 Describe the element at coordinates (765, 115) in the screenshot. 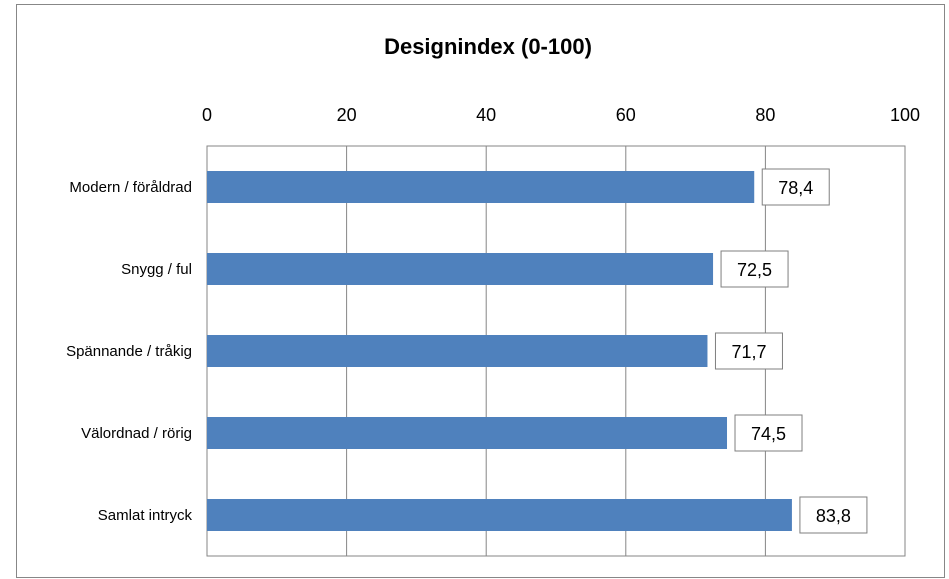

I see `x-tick-label: 80` at that location.